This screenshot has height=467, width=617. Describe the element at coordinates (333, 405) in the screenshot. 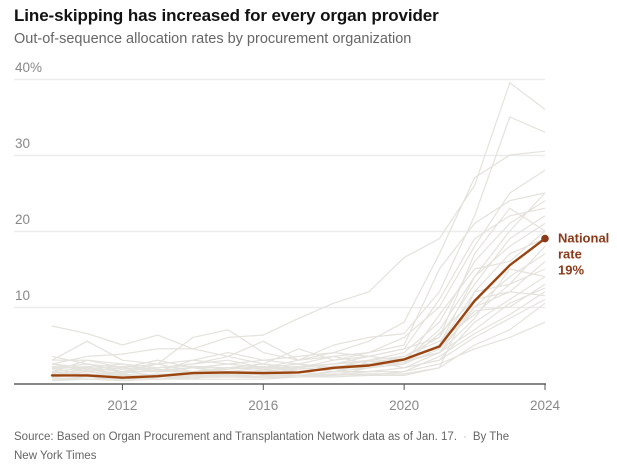

I see `x-axis-labels: 2012 2016 2020 2024` at that location.